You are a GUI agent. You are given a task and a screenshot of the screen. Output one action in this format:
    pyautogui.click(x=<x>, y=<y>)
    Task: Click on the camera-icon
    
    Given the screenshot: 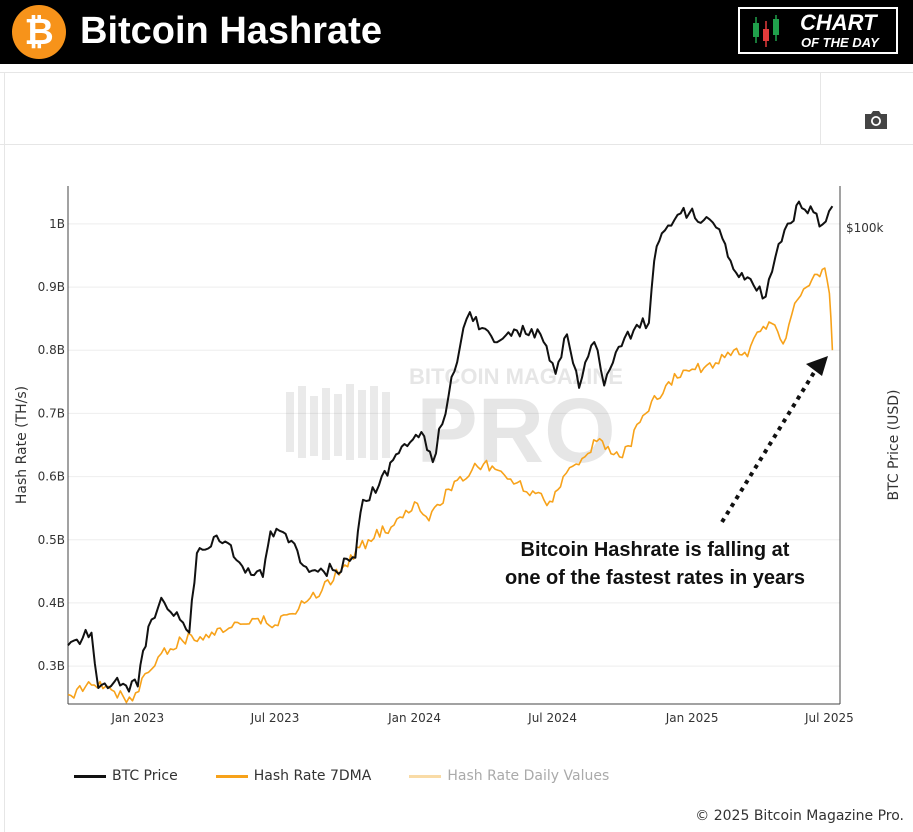 What is the action you would take?
    pyautogui.click(x=876, y=120)
    